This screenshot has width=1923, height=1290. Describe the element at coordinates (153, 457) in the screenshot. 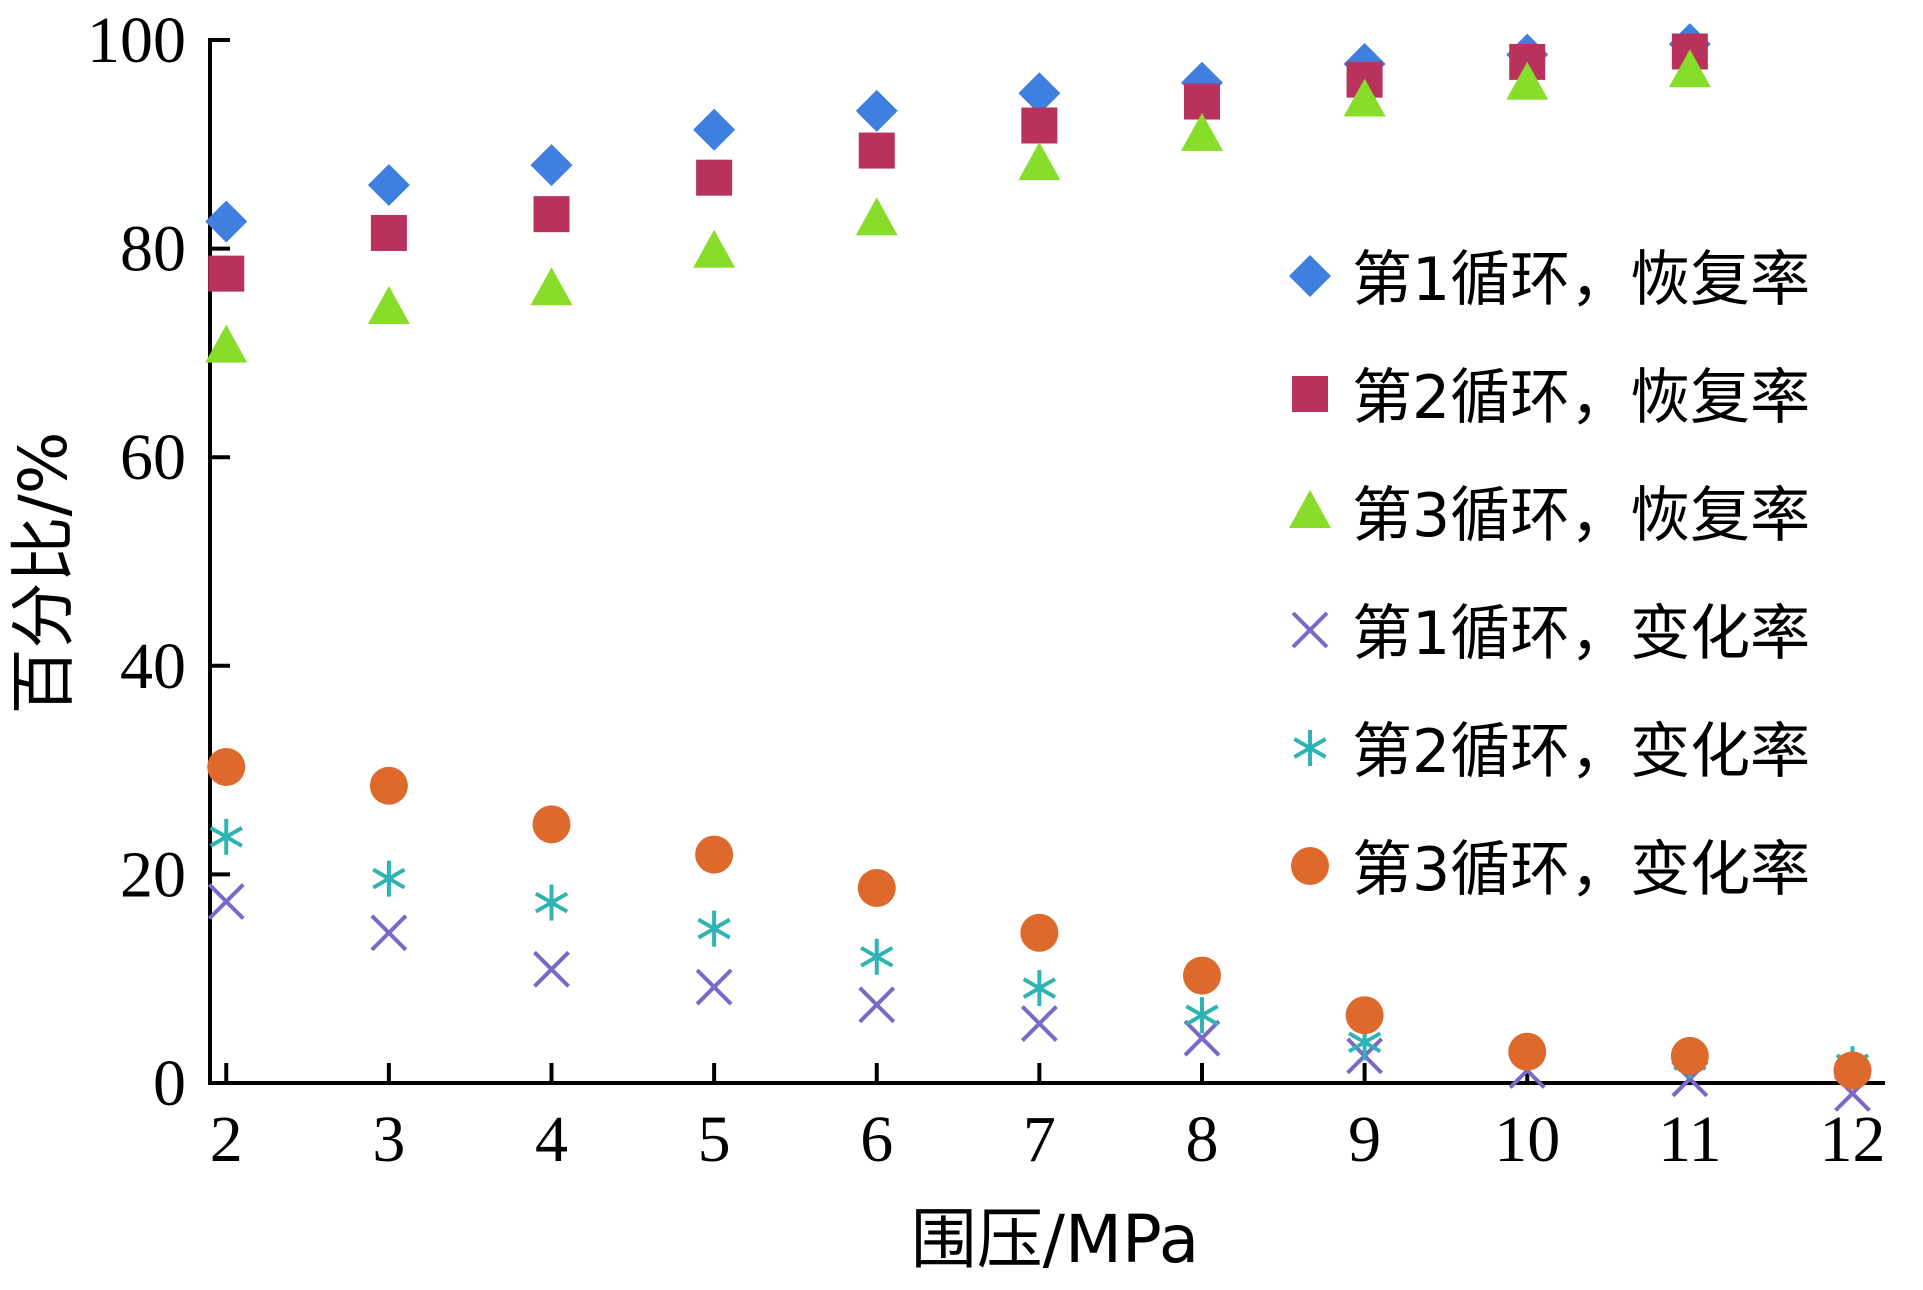

I see `y-tick-label: 60` at that location.